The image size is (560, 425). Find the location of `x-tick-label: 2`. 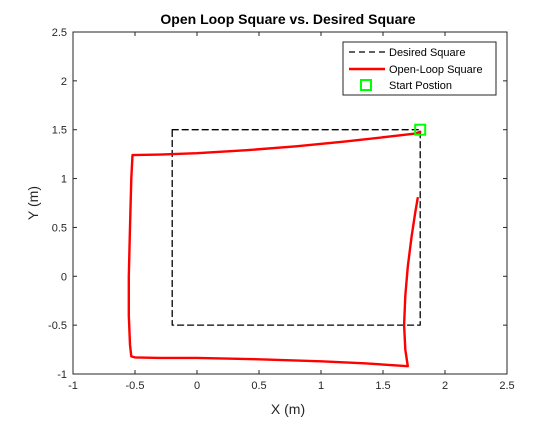

x-tick-label: 2 is located at coordinates (445, 386).